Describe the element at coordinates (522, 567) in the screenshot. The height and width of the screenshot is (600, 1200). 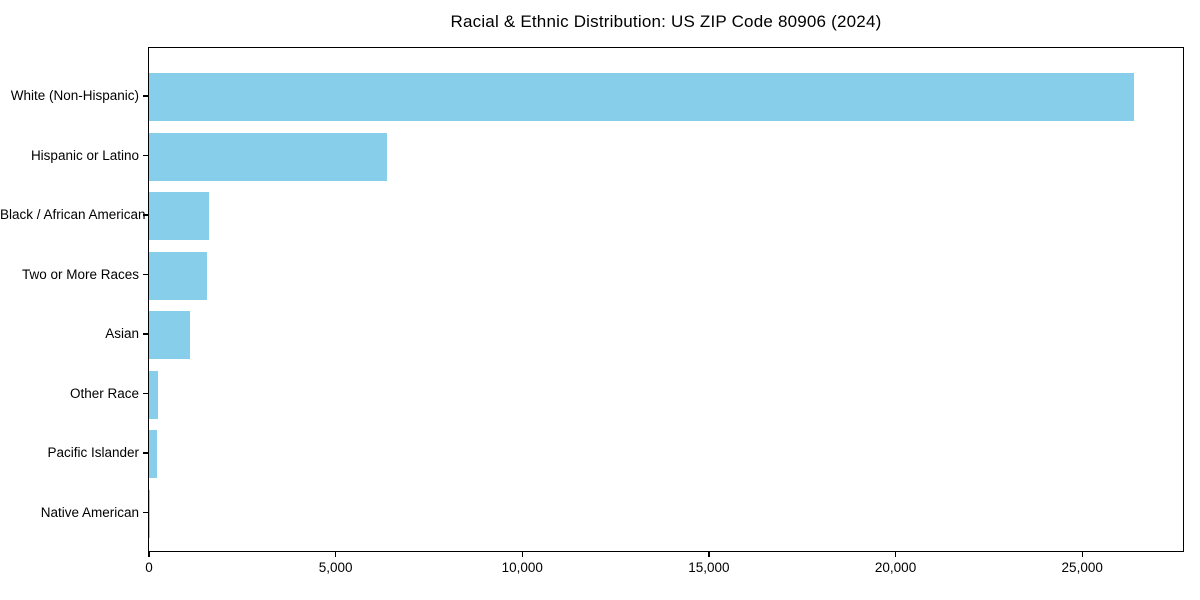
I see `x-tick-label: 10,000` at that location.